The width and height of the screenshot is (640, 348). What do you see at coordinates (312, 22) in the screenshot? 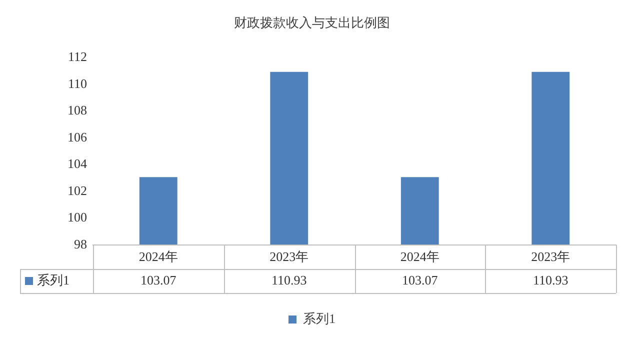
I see `chart-title: 财政拨款收入与支出比例图` at bounding box center [312, 22].